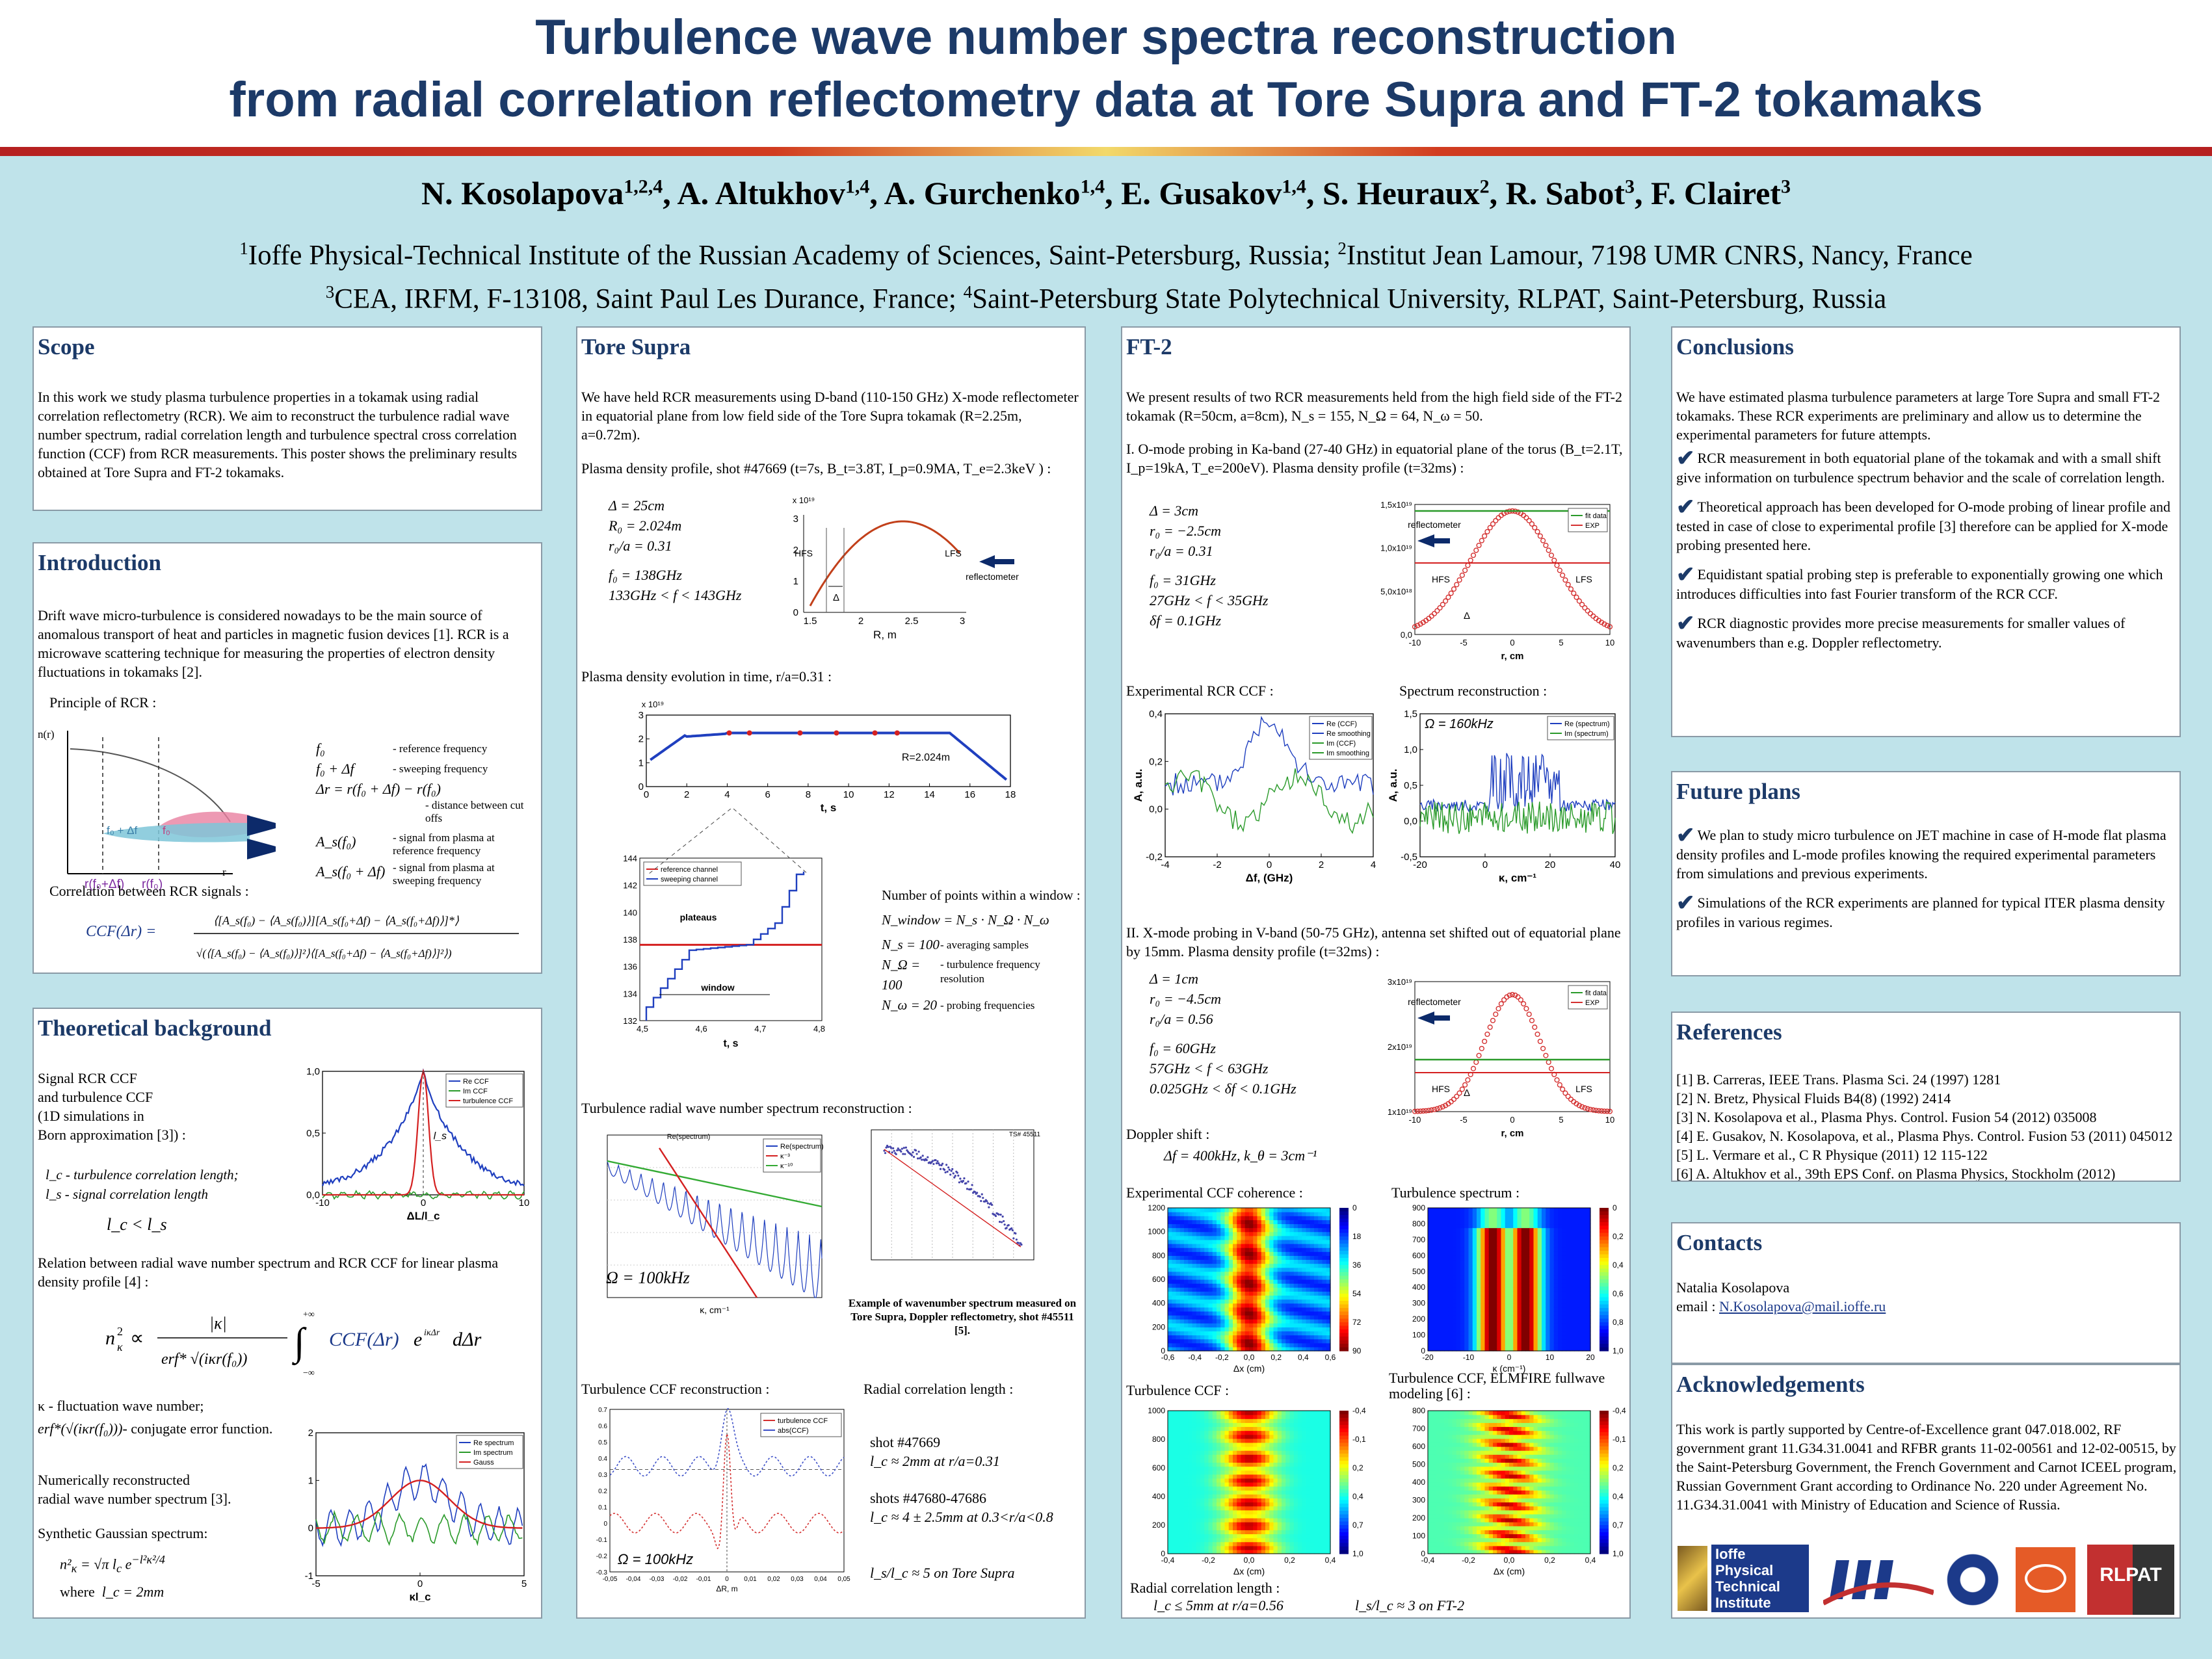 This screenshot has height=1659, width=2212. I want to click on colorbar-label: 72, so click(1357, 1322).